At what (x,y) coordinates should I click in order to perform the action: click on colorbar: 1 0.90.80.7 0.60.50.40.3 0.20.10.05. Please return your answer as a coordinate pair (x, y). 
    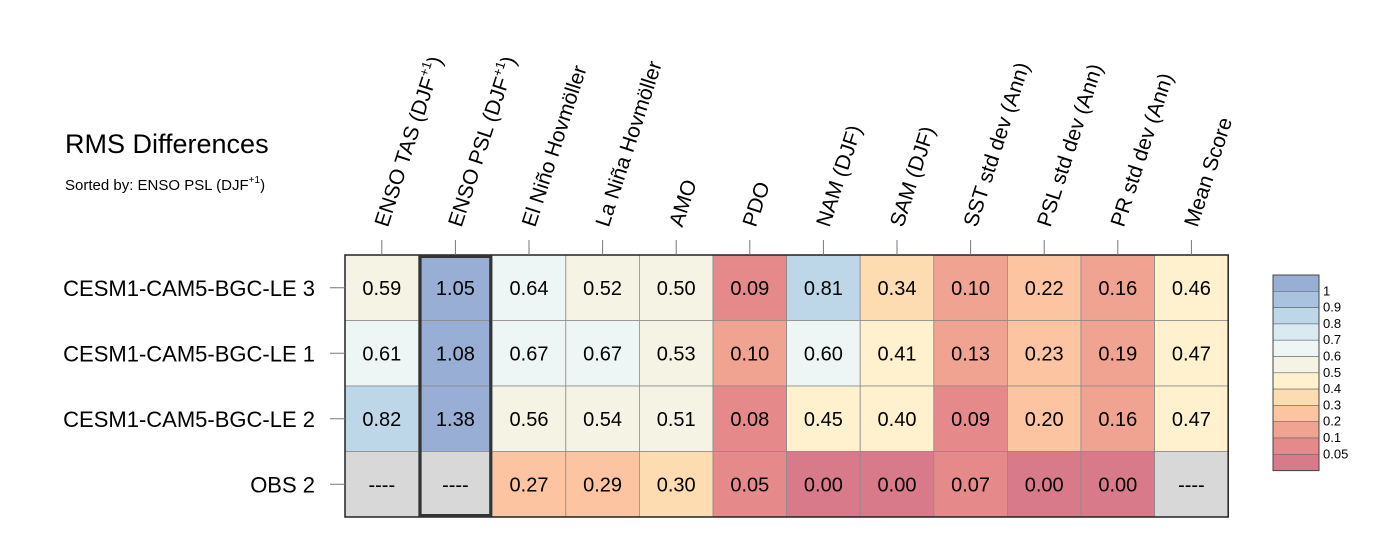
    Looking at the image, I should click on (1310, 373).